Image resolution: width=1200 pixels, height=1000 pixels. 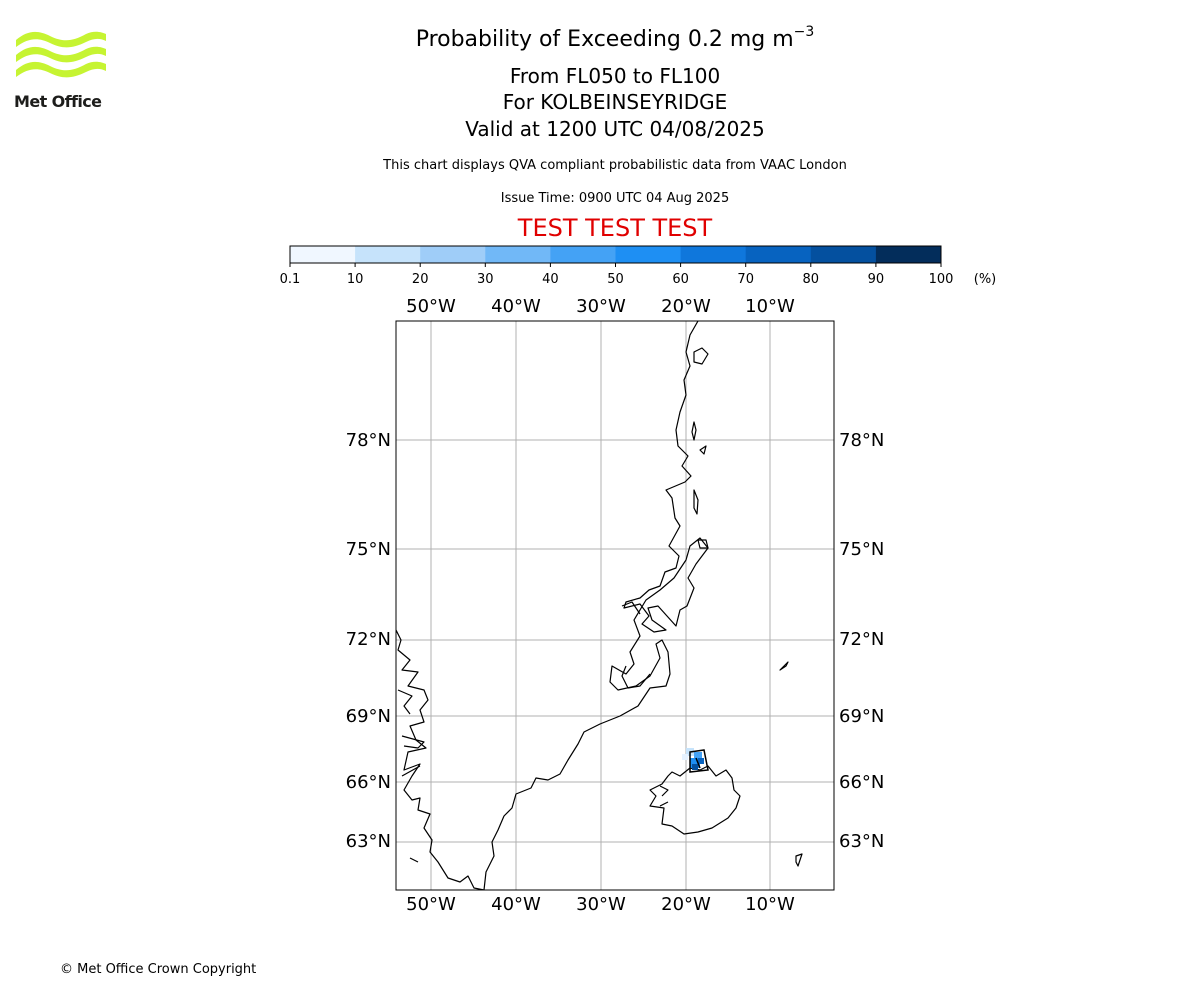 What do you see at coordinates (550, 279) in the screenshot?
I see `colorbar-tick-label: 40` at bounding box center [550, 279].